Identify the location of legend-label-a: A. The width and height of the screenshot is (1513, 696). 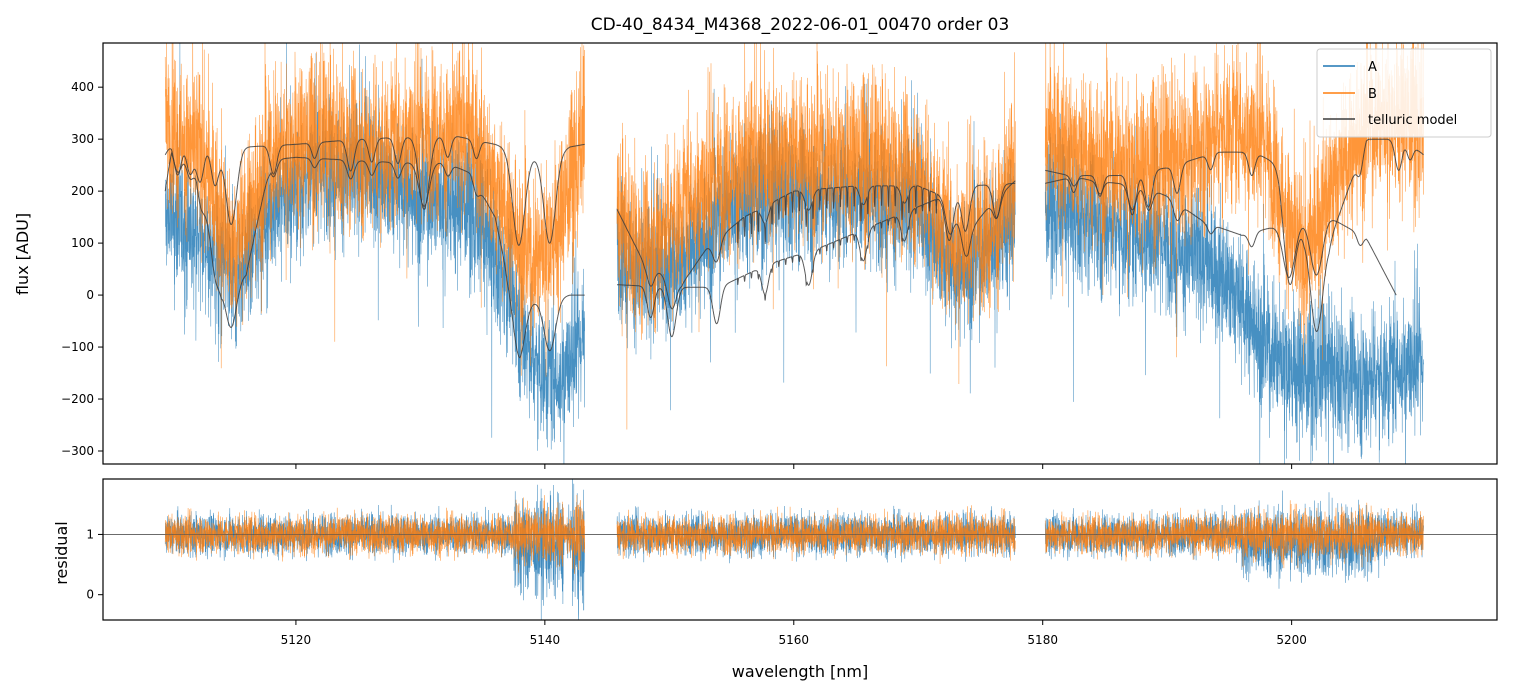
(1372, 67).